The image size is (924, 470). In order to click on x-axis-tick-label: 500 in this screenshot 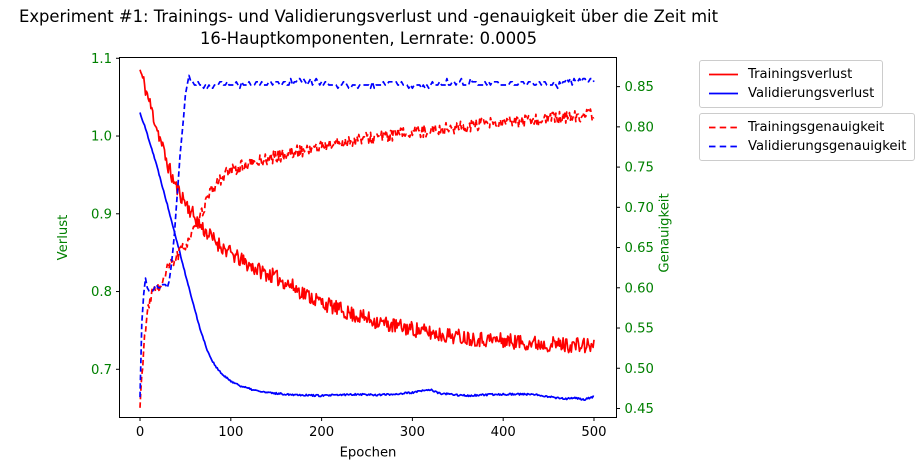, I will do `click(593, 432)`.